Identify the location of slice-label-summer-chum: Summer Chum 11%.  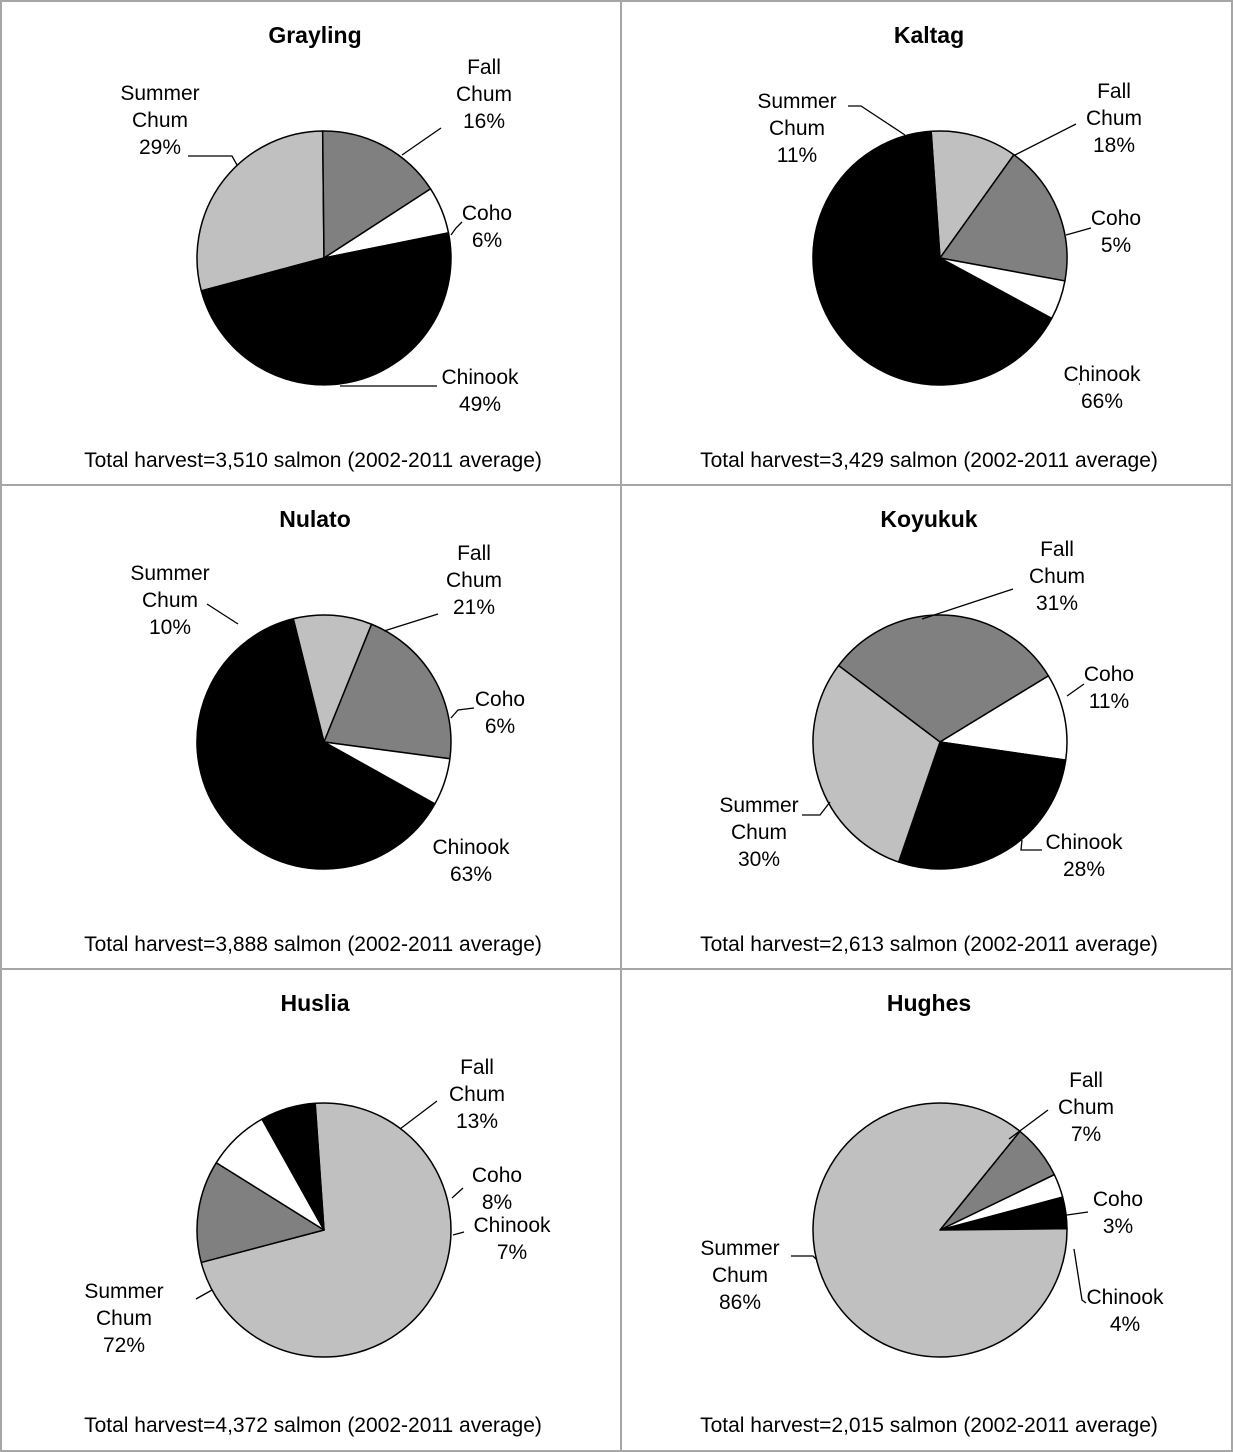
(796, 128).